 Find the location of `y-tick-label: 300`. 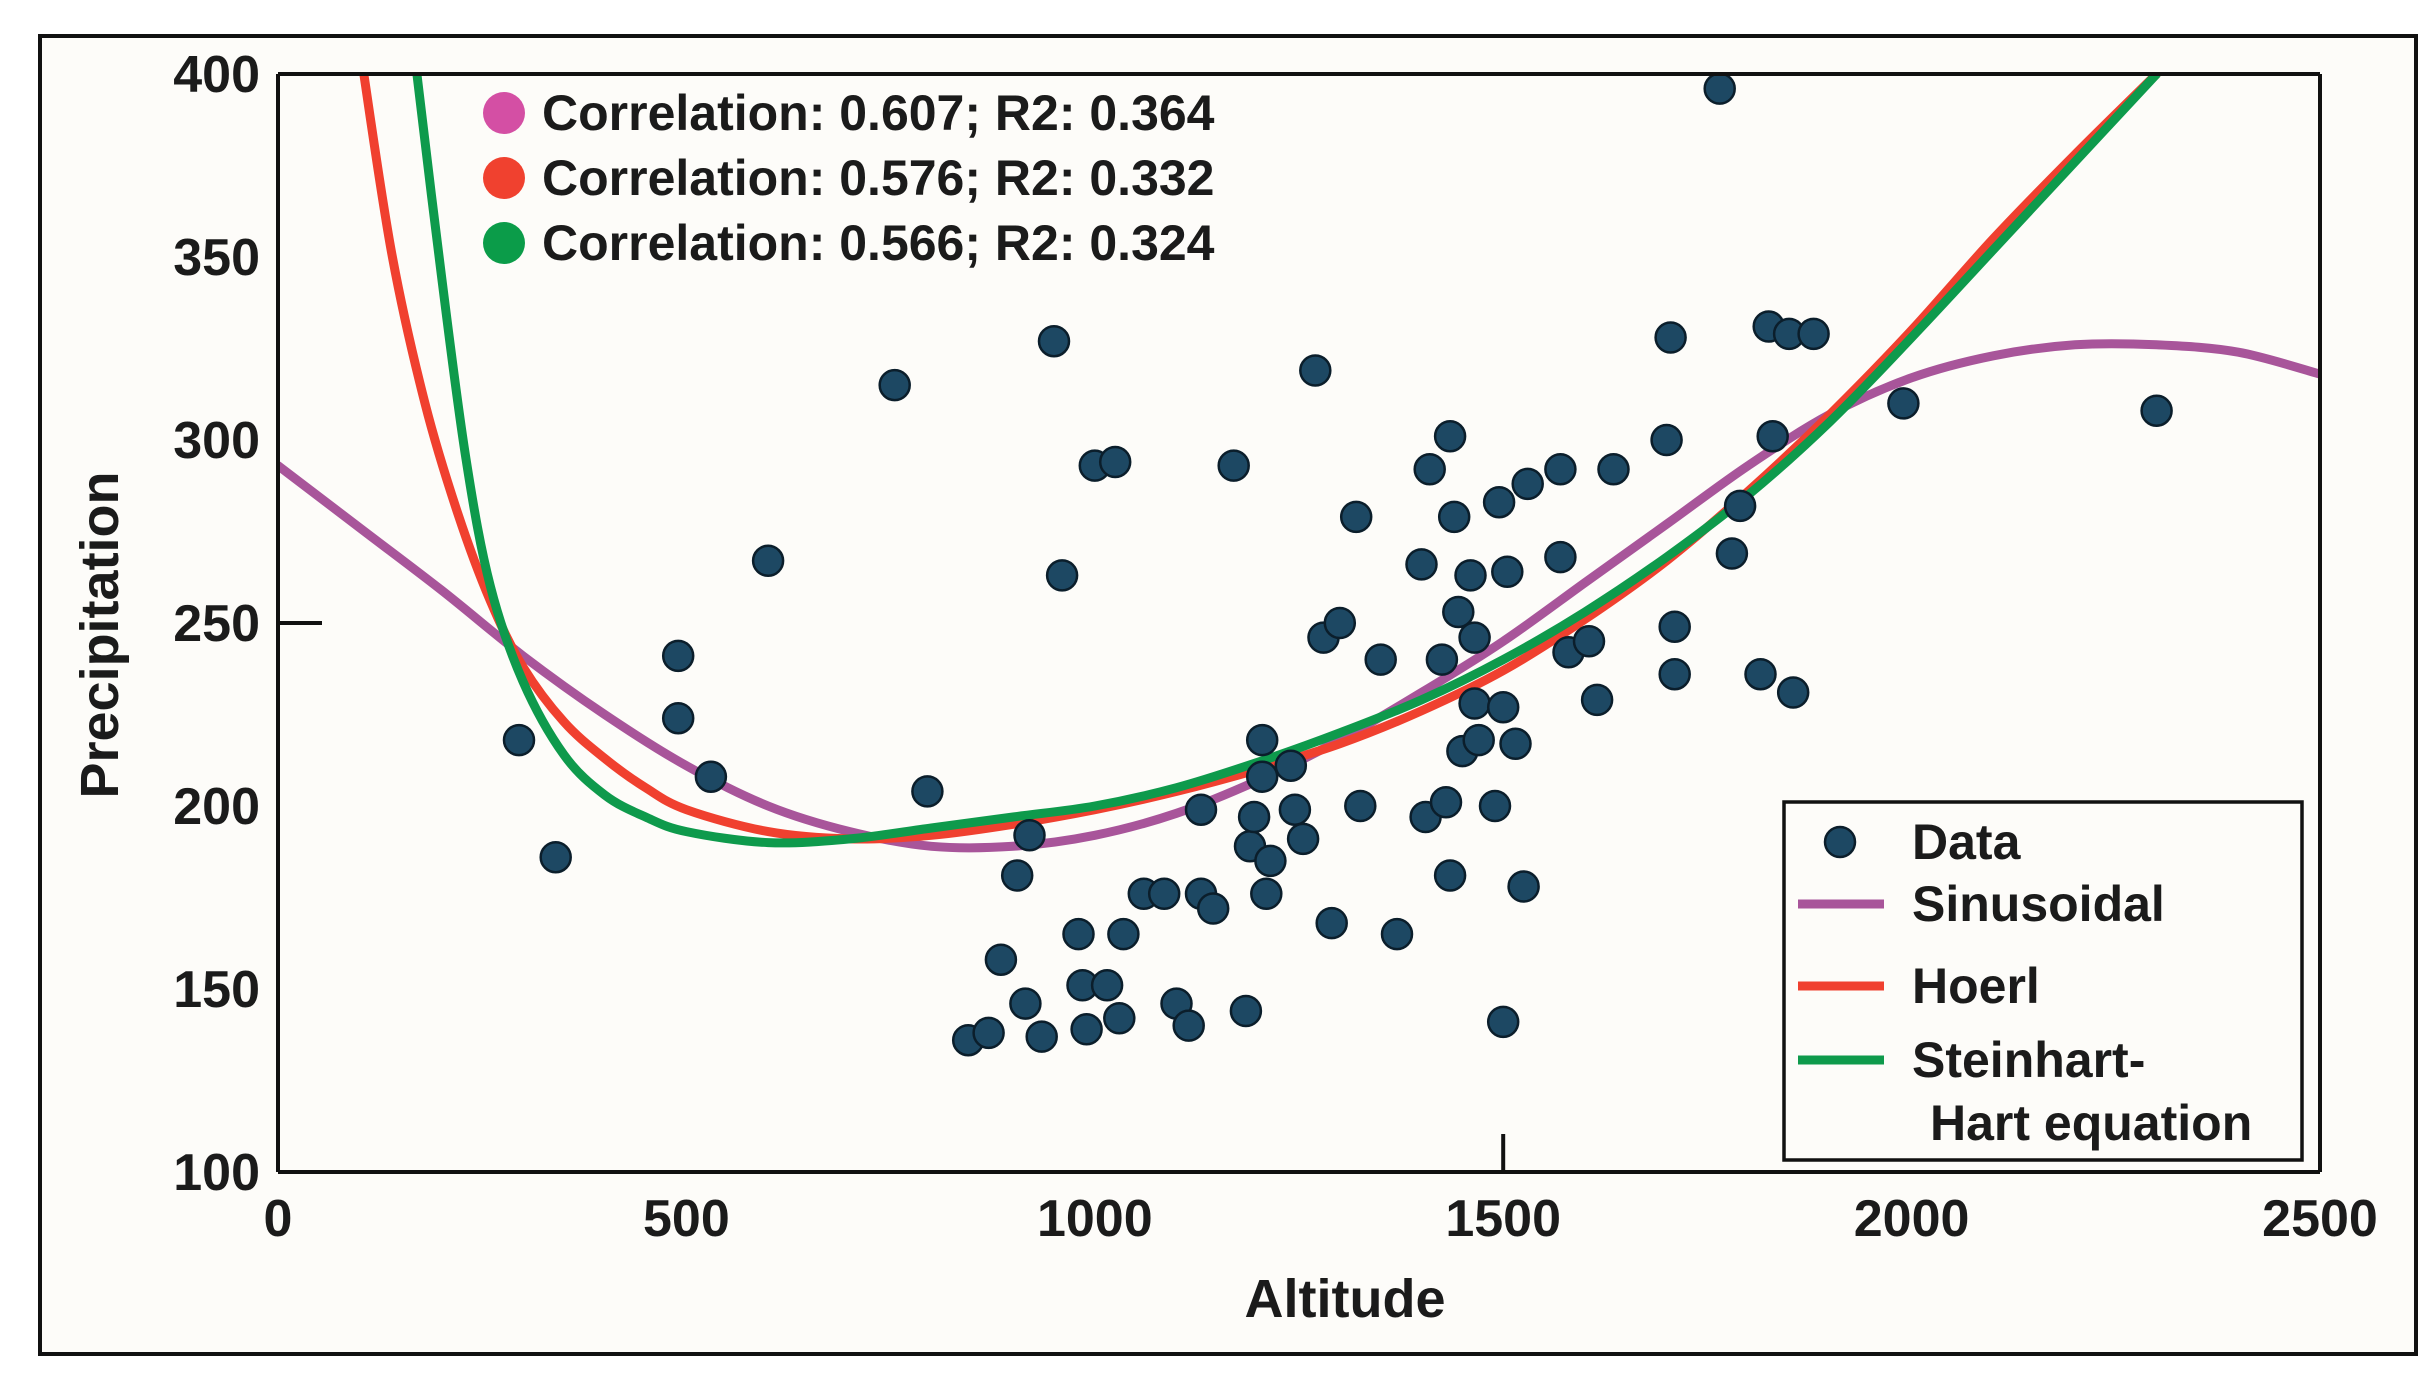

y-tick-label: 300 is located at coordinates (216, 441).